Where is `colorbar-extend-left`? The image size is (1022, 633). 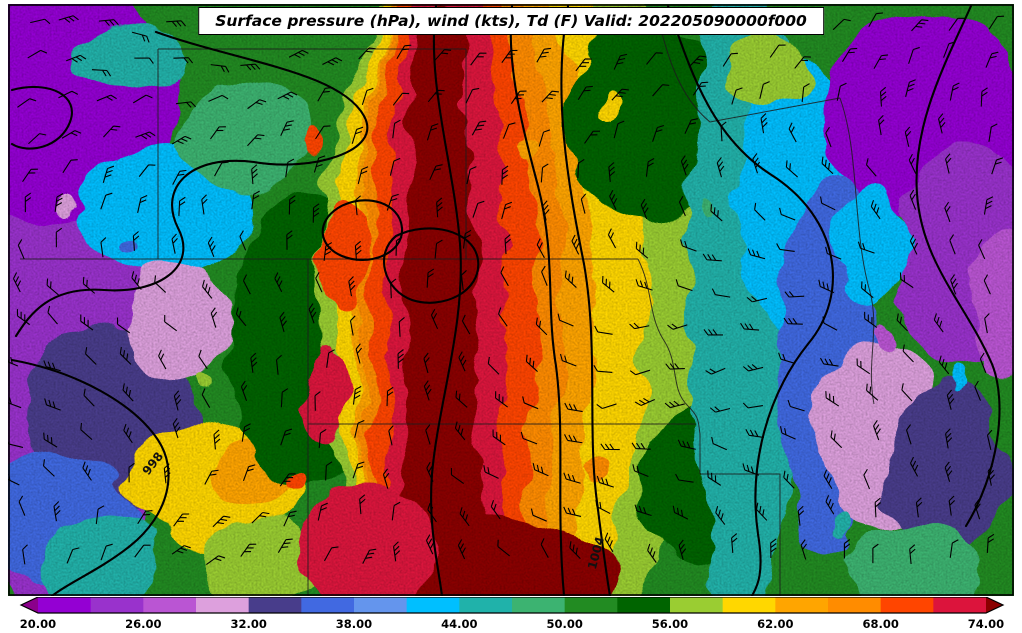
colorbar-extend-left is located at coordinates (29, 605).